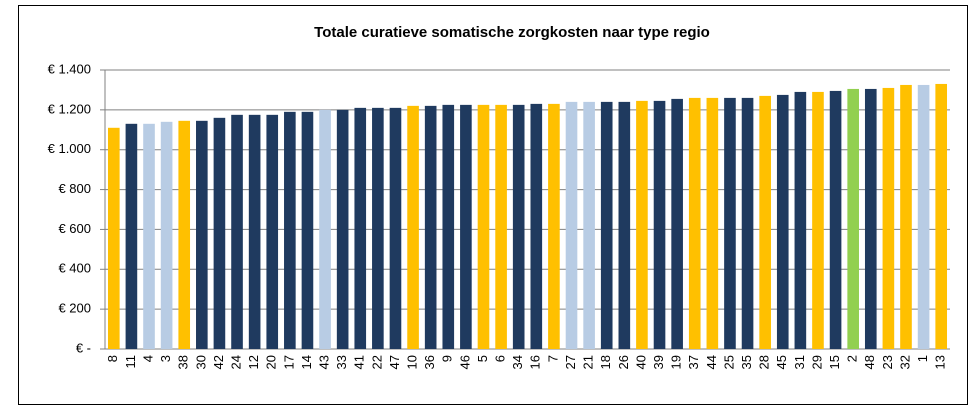 The height and width of the screenshot is (411, 980). I want to click on x-tick-label: 5, so click(482, 358).